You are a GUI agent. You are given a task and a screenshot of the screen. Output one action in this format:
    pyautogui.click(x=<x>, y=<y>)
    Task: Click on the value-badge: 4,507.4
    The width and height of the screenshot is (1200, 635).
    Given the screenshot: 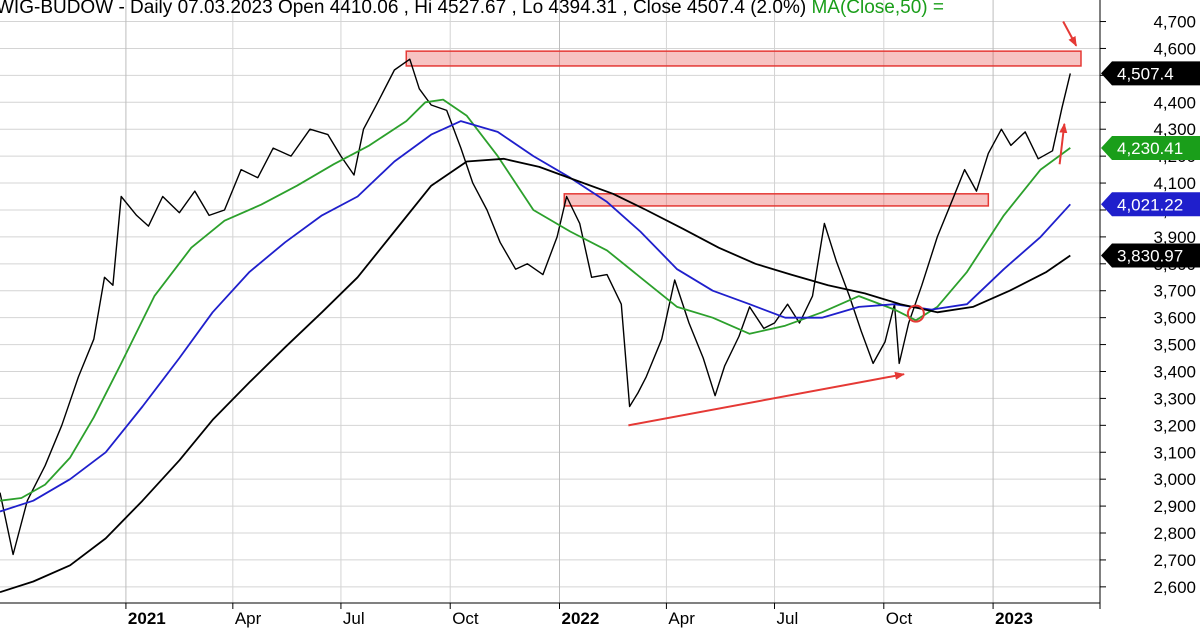 What is the action you would take?
    pyautogui.click(x=1150, y=73)
    